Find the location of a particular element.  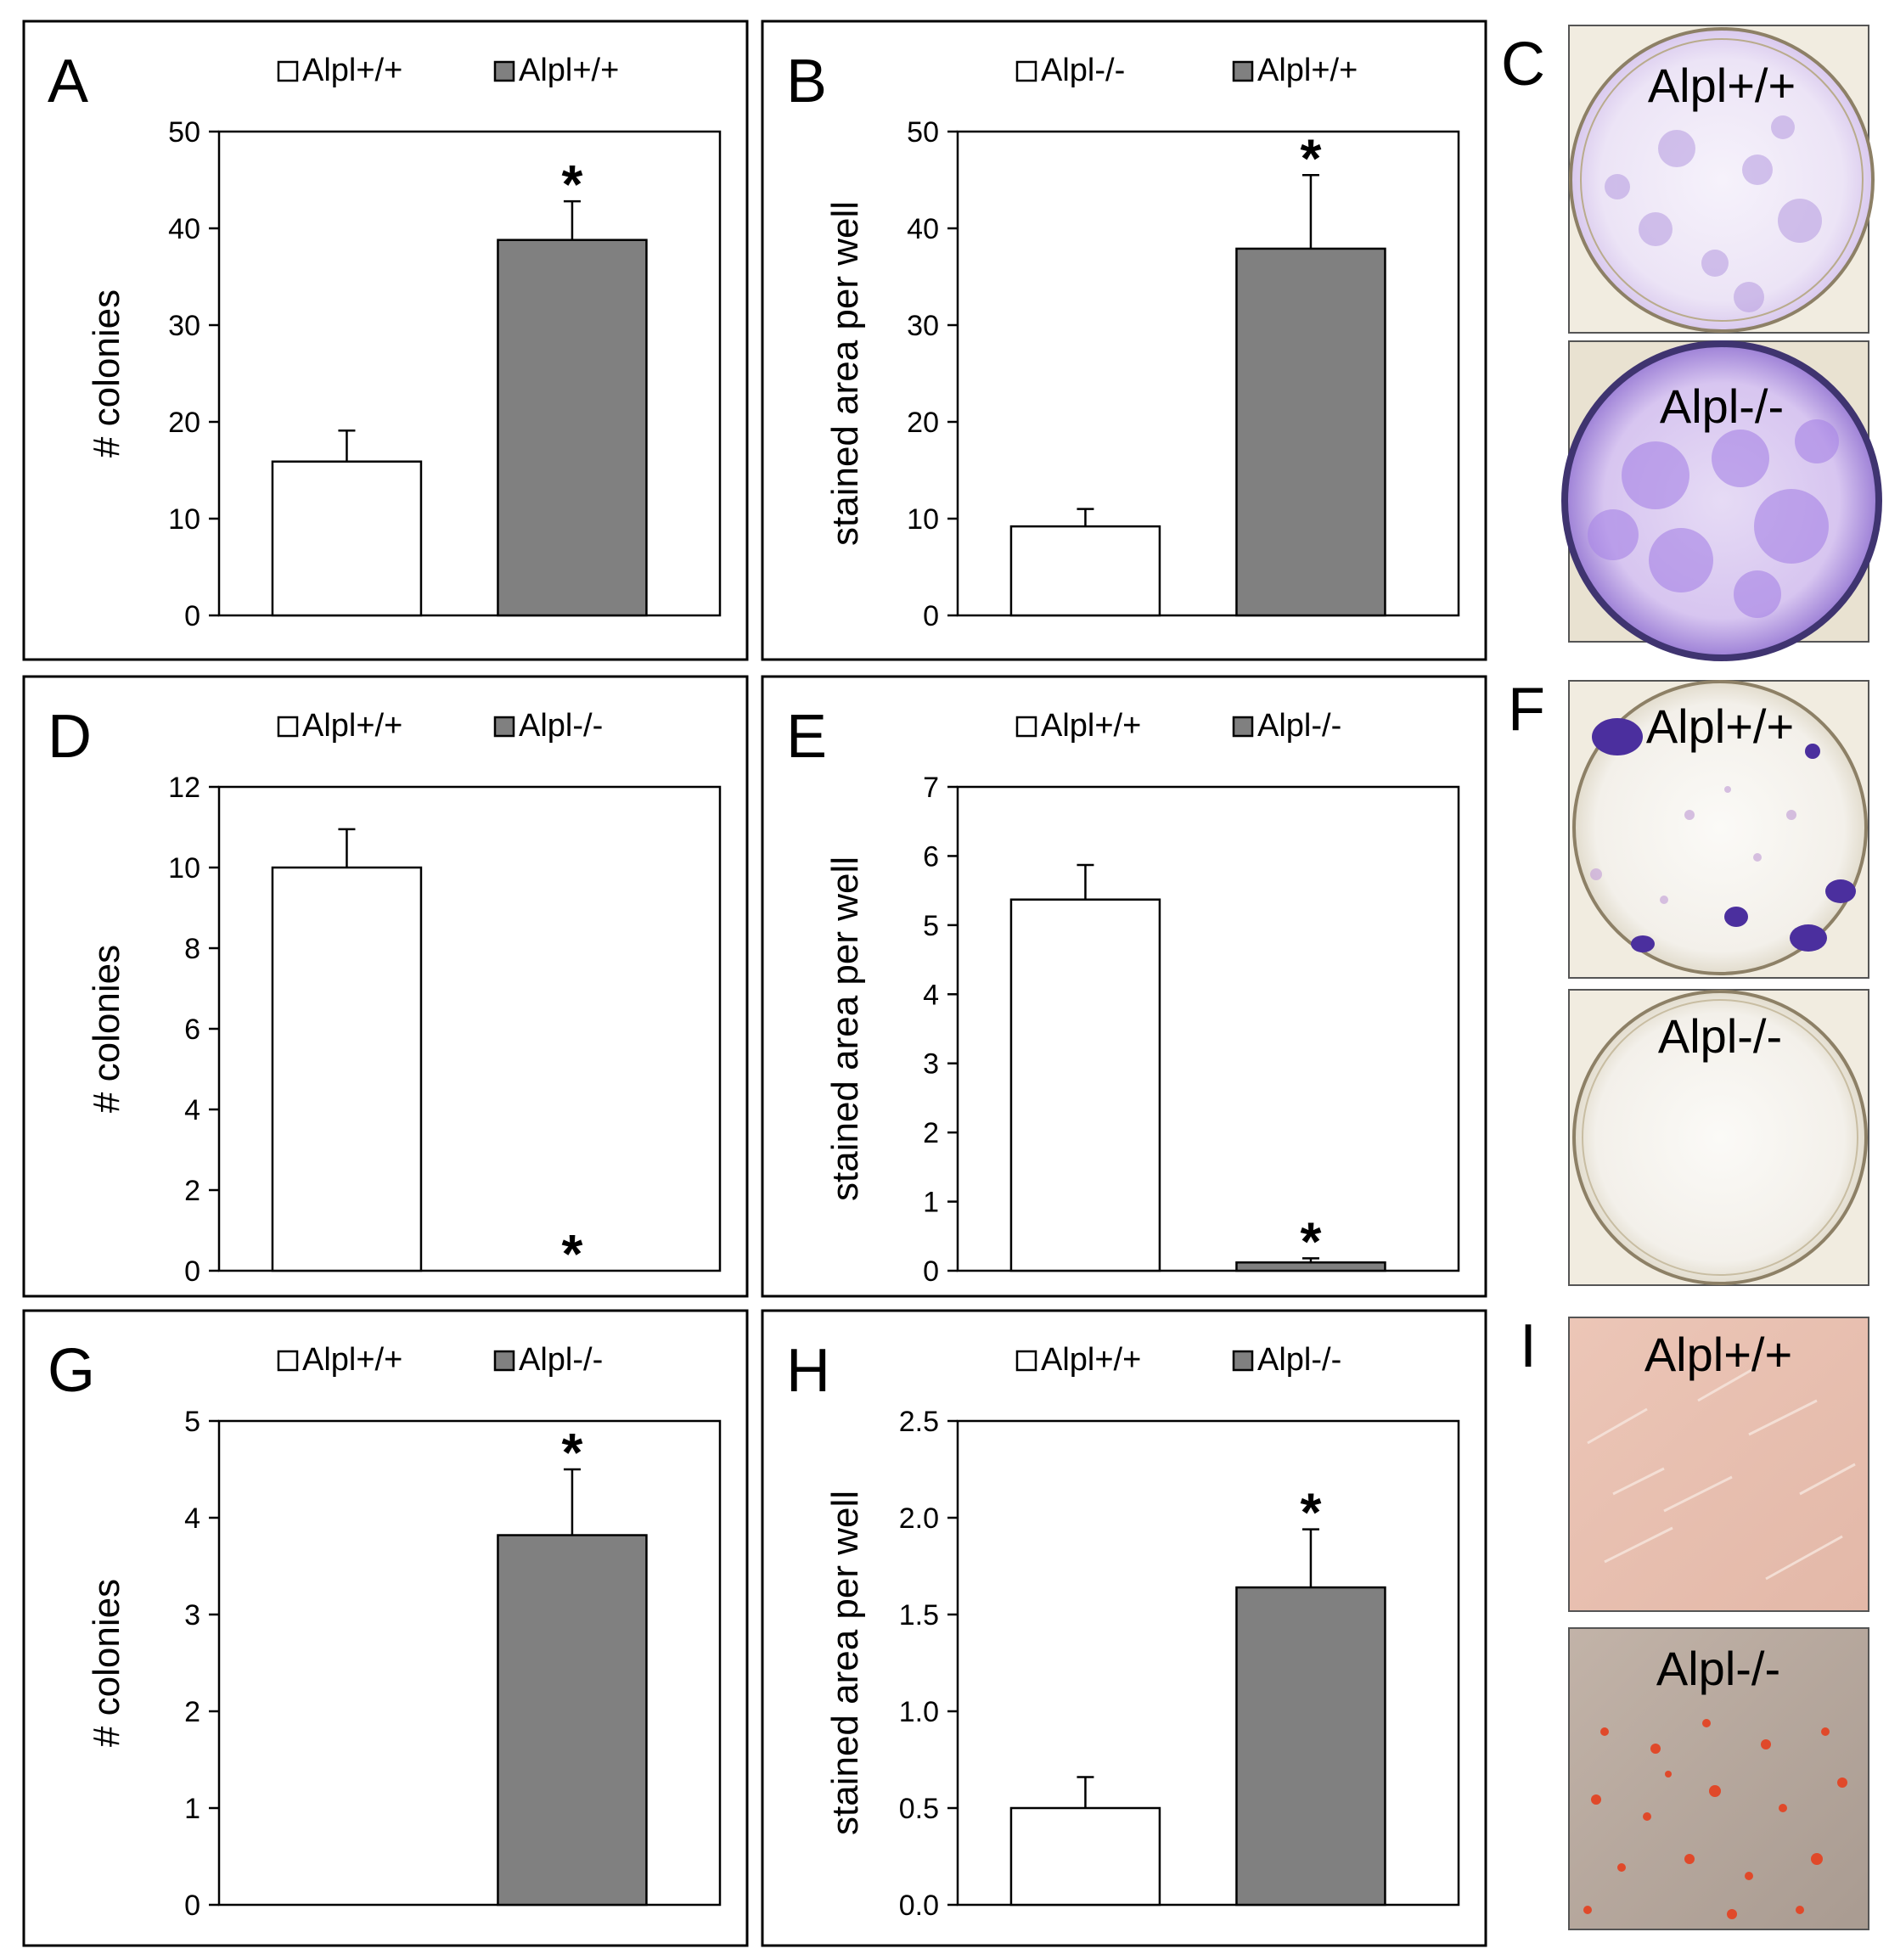

photo-panel-f: F Alpl+/+ Alpl-/- is located at coordinates (1688, 981).